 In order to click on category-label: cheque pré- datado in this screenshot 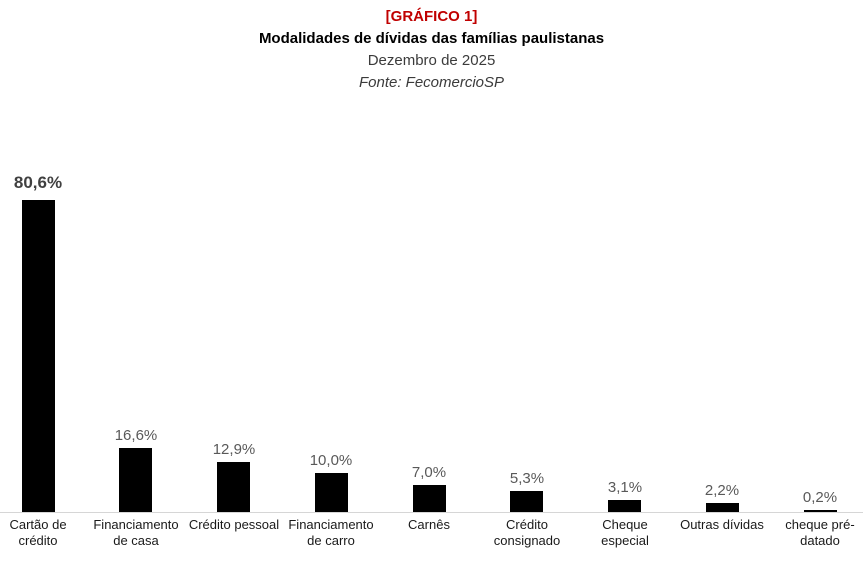, I will do `click(820, 532)`.